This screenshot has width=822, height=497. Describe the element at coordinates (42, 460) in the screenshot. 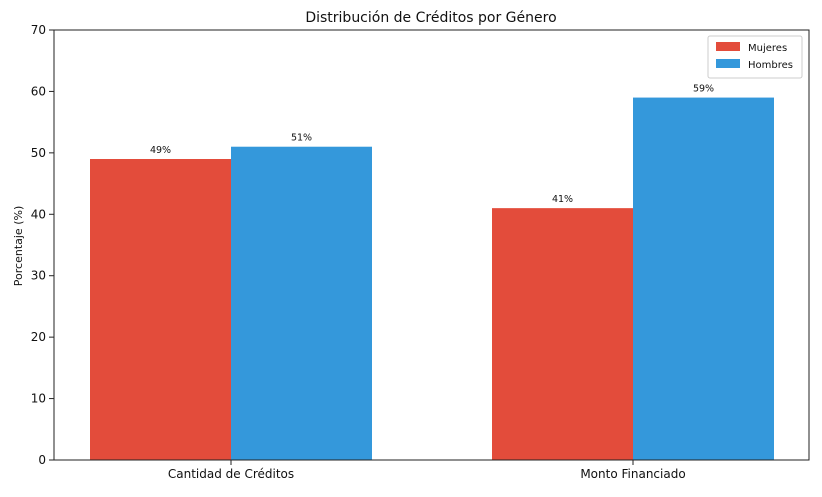

I see `y-tick-label: 0` at that location.